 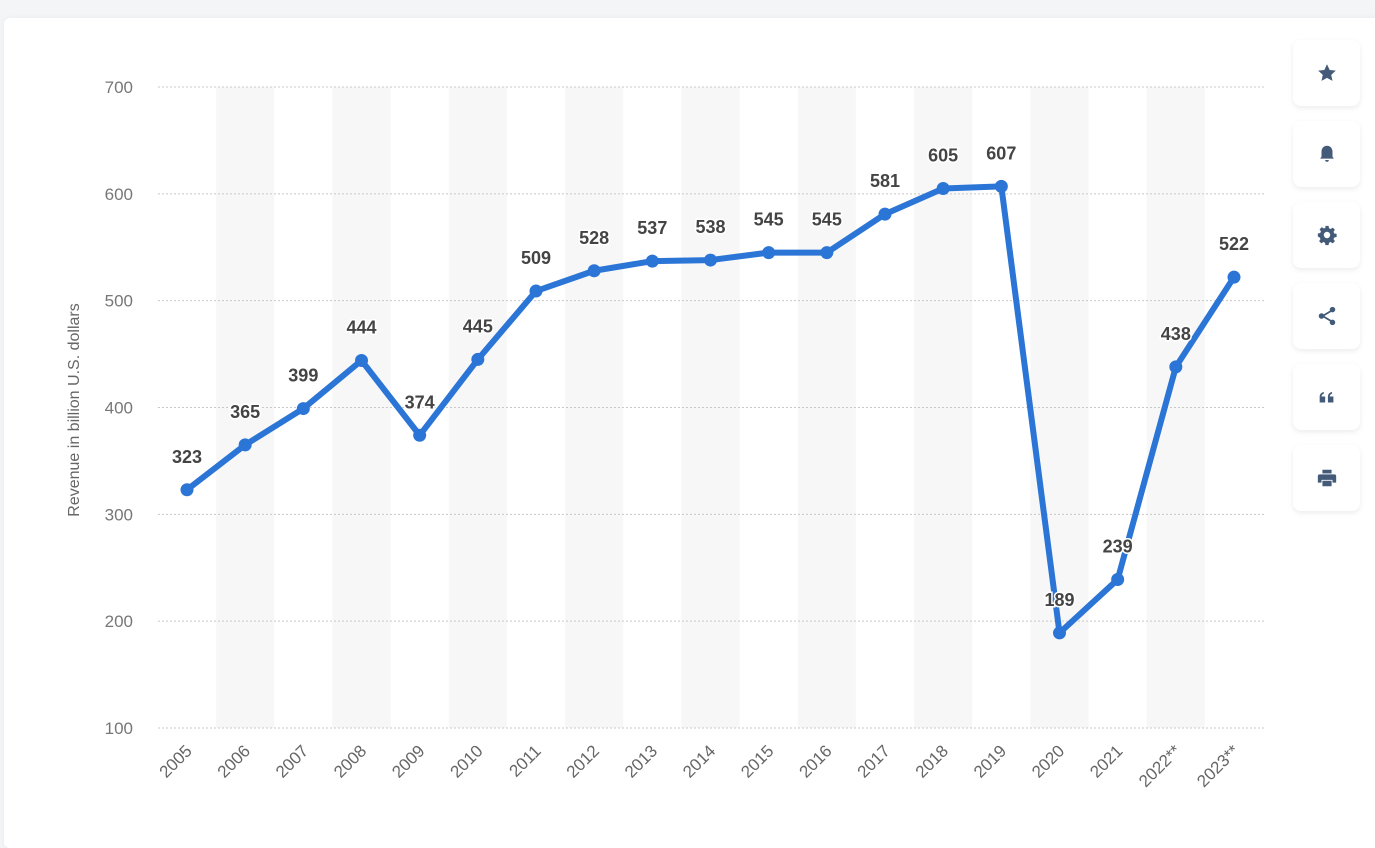 What do you see at coordinates (815, 761) in the screenshot?
I see `x-tick-label: 2016` at bounding box center [815, 761].